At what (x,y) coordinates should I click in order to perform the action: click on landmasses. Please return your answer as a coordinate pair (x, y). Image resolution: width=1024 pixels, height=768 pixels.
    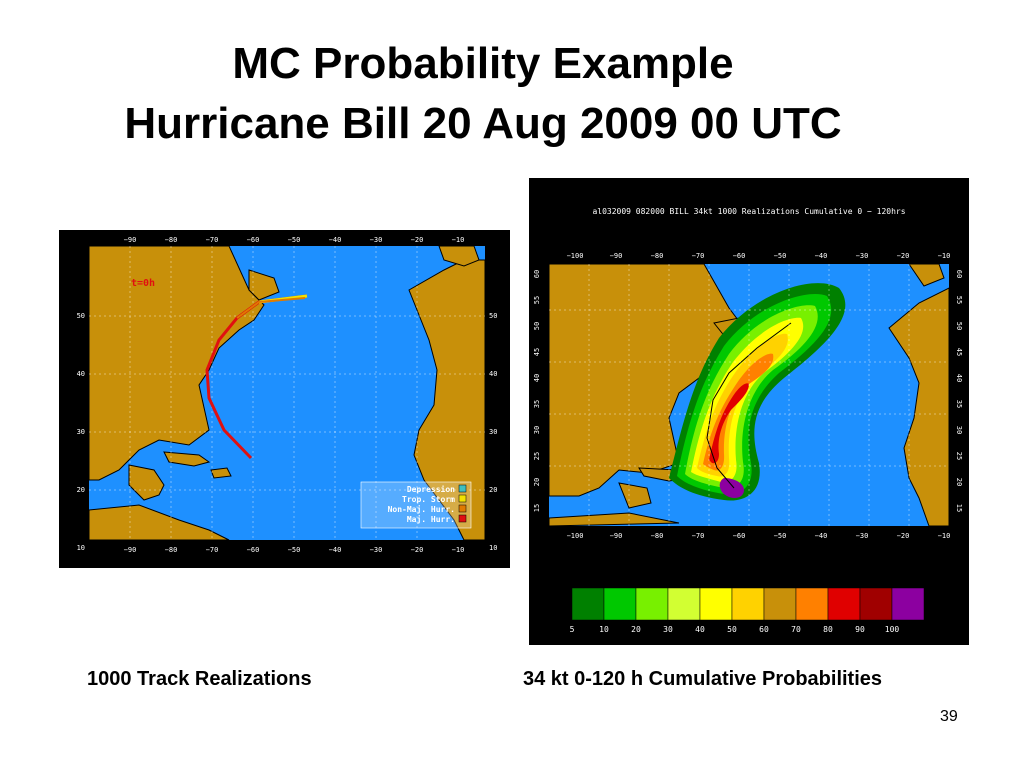
    Looking at the image, I should click on (749, 395).